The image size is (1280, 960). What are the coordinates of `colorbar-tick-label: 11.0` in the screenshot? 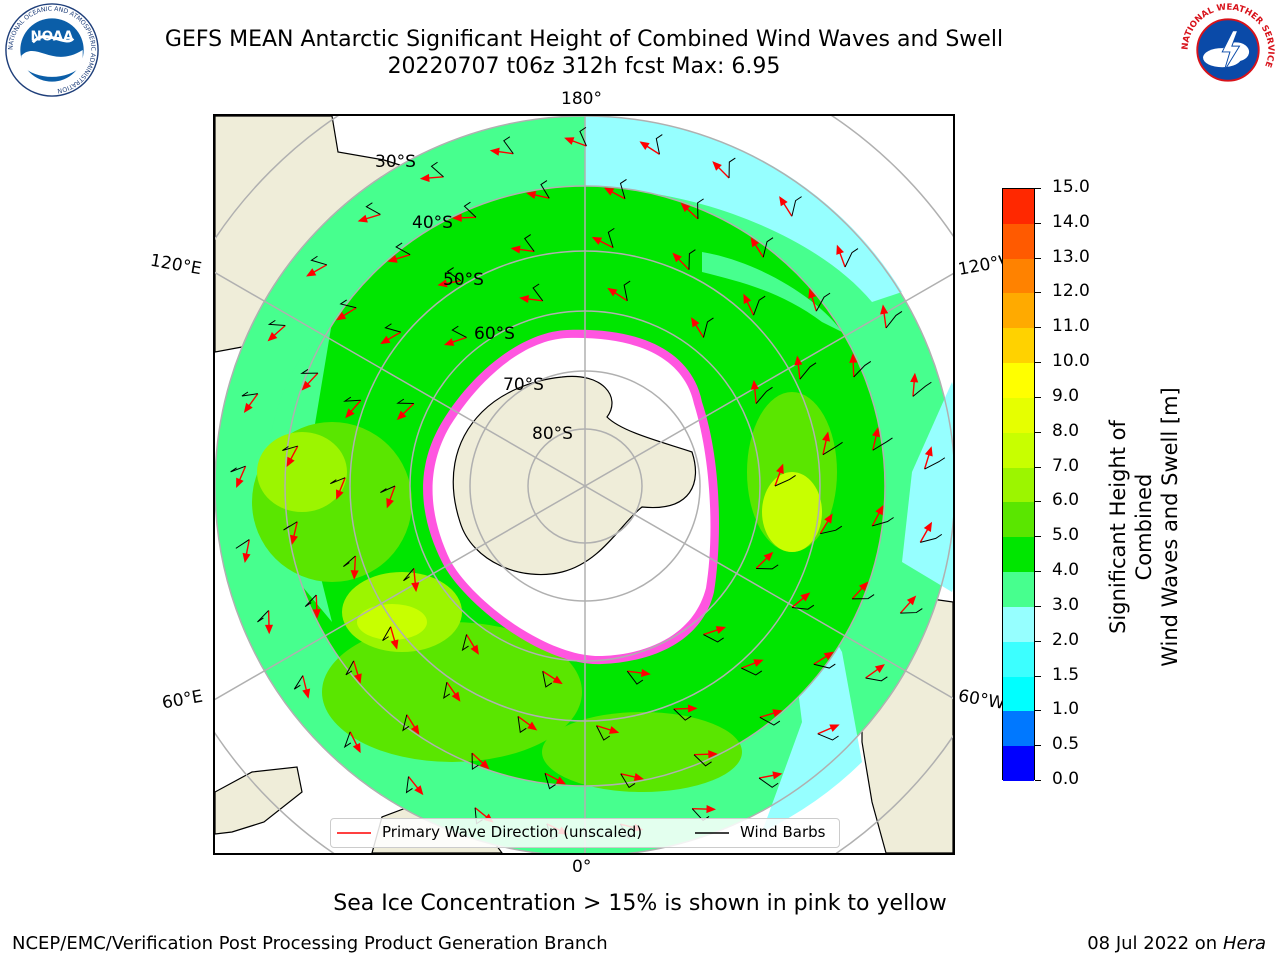 It's located at (1071, 326).